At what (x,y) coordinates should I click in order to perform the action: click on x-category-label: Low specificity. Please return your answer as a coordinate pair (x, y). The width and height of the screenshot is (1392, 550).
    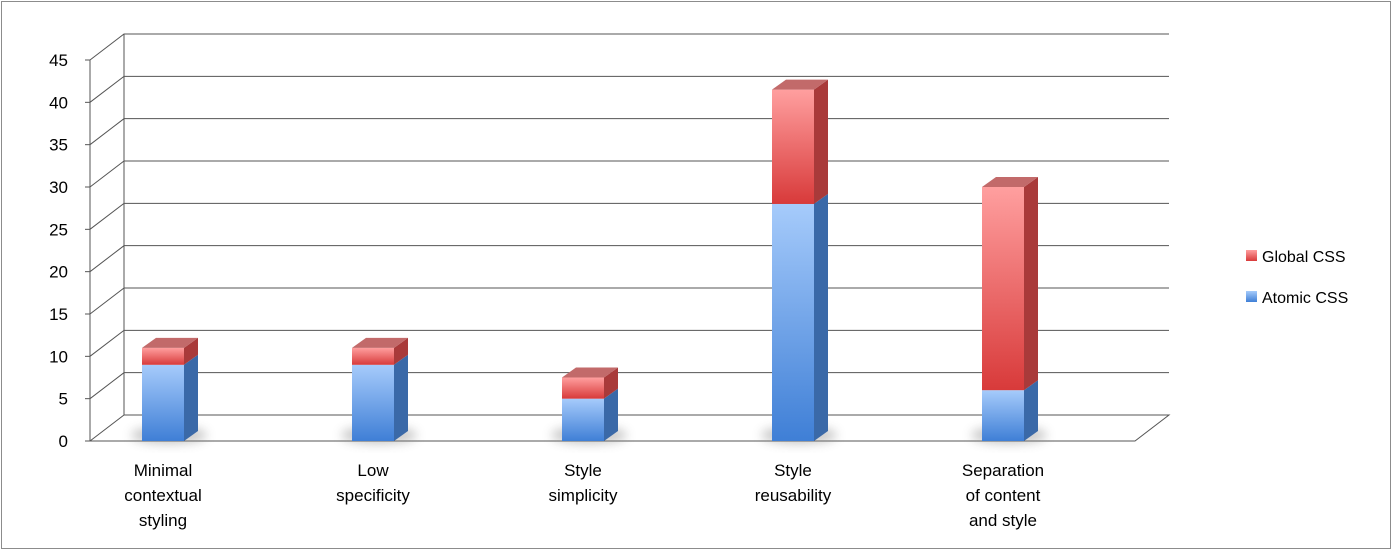
    Looking at the image, I should click on (373, 483).